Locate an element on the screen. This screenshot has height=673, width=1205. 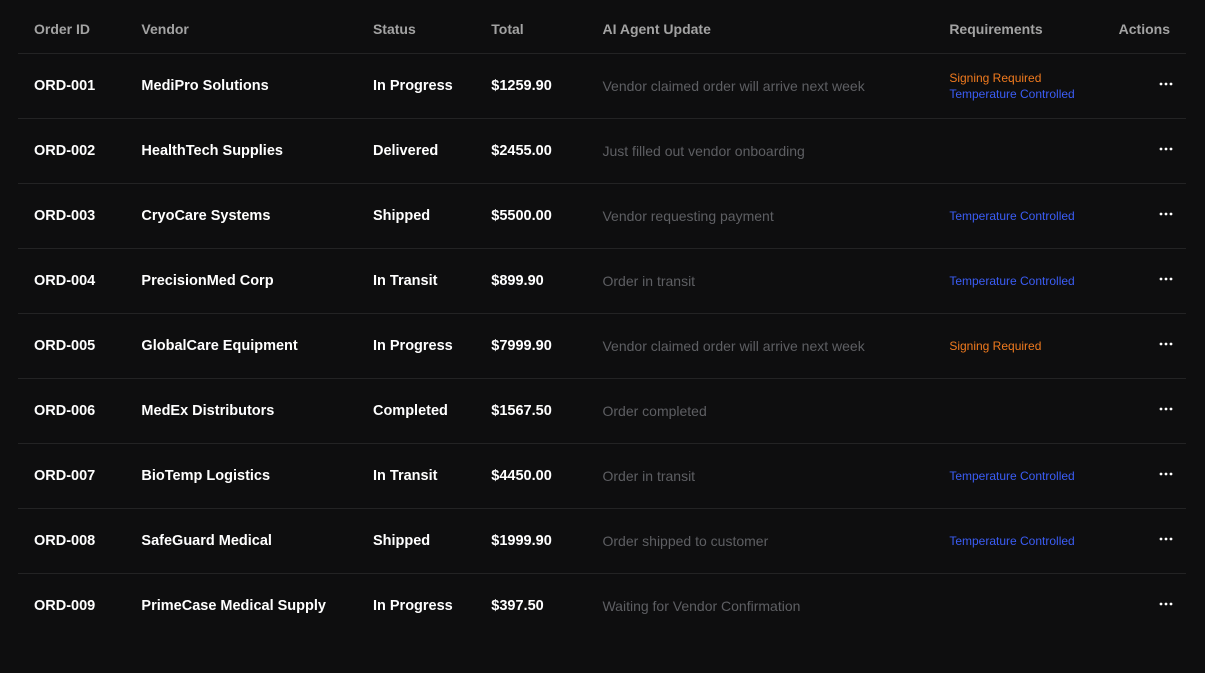
column-header-vendor: Vendor is located at coordinates (257, 29).